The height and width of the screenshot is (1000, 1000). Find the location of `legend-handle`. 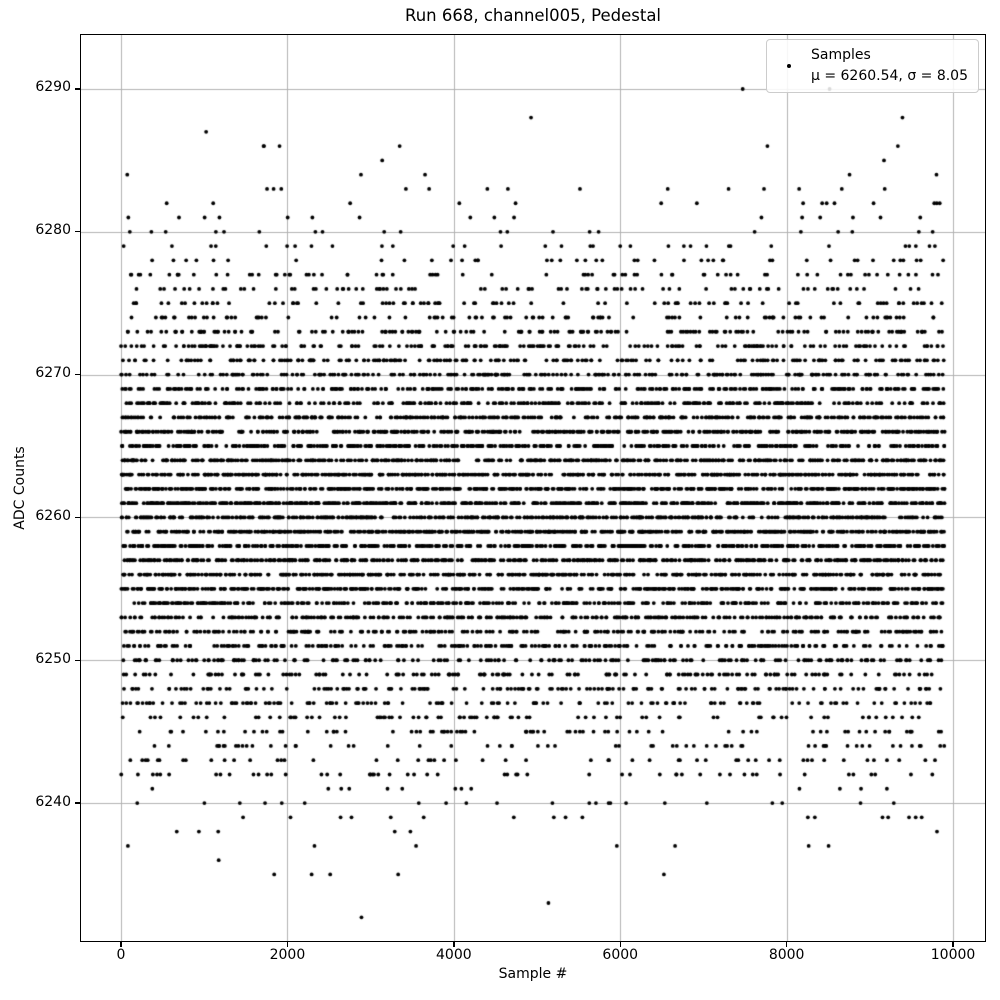

legend-handle is located at coordinates (789, 66).